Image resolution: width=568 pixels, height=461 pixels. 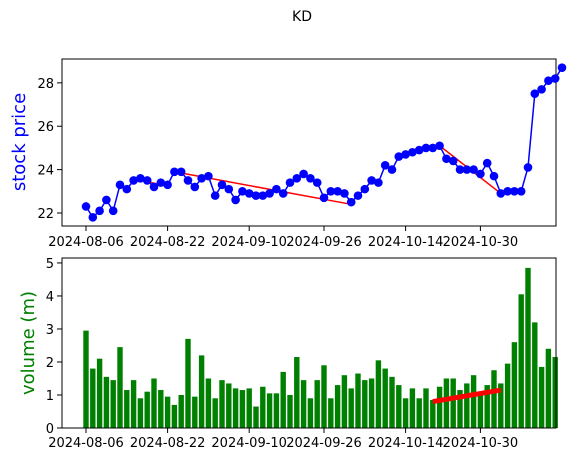 What do you see at coordinates (50, 297) in the screenshot?
I see `volume-y-tick-label: 4` at bounding box center [50, 297].